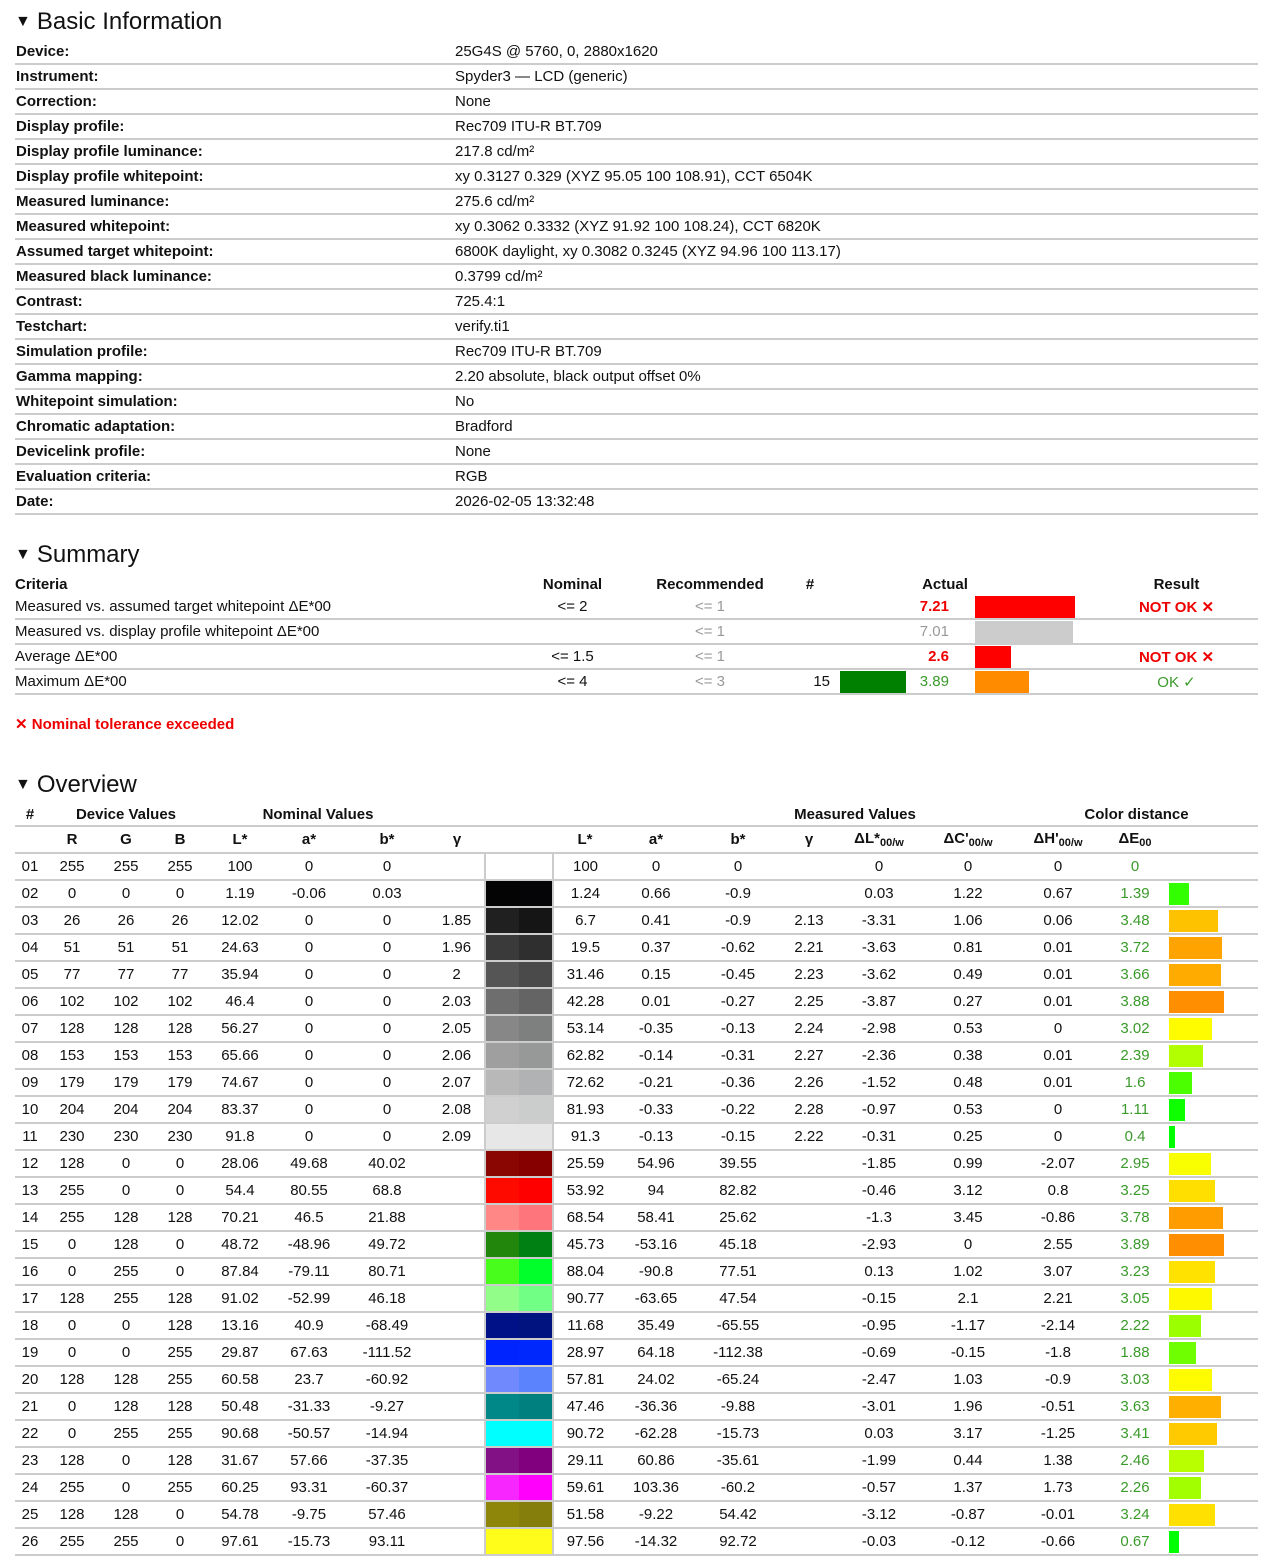 The width and height of the screenshot is (1276, 1556). Describe the element at coordinates (879, 1029) in the screenshot. I see `cell-value: -2.98` at that location.